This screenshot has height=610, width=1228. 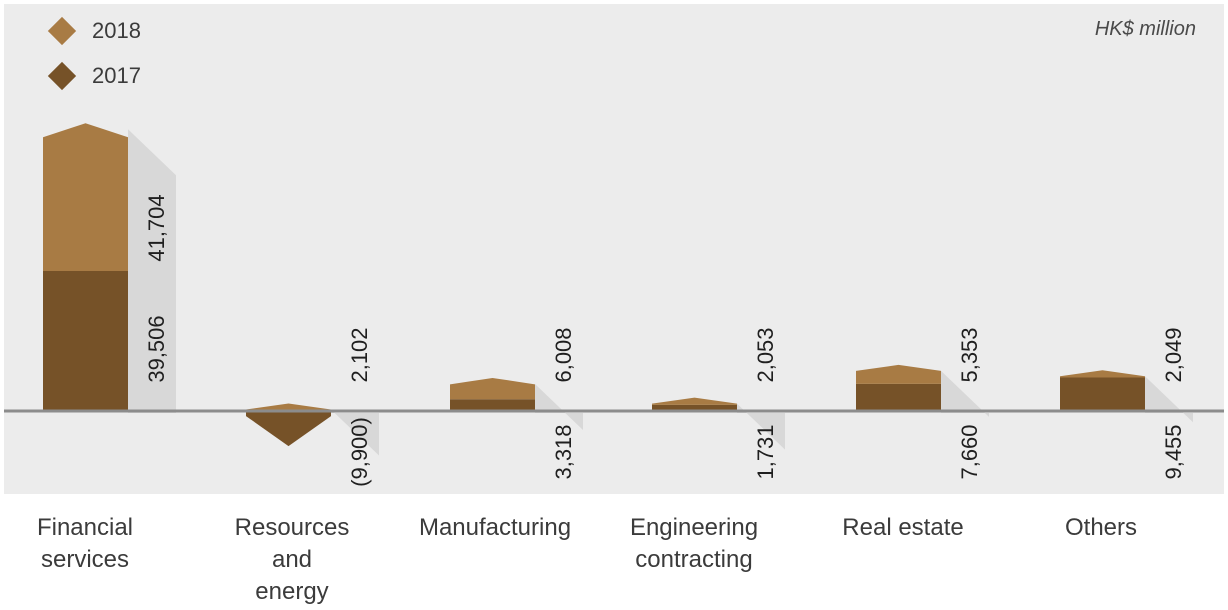 What do you see at coordinates (492, 388) in the screenshot?
I see `bar-2018-manufacturing` at bounding box center [492, 388].